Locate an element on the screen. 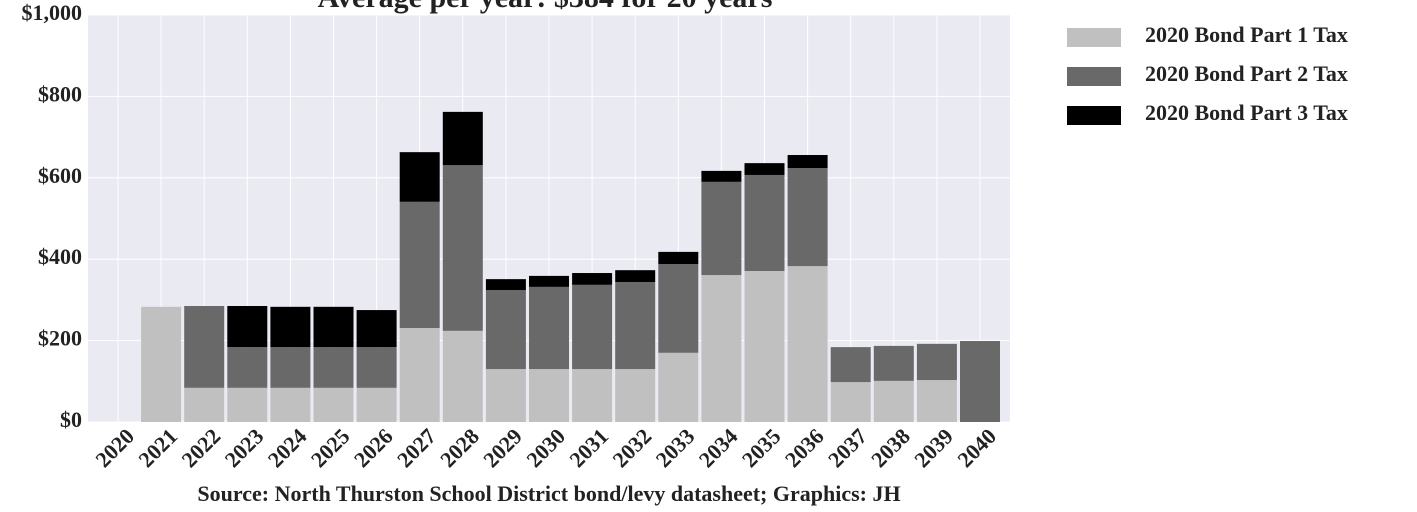 This screenshot has height=512, width=1417. y-tick-label: $200 is located at coordinates (60, 338).